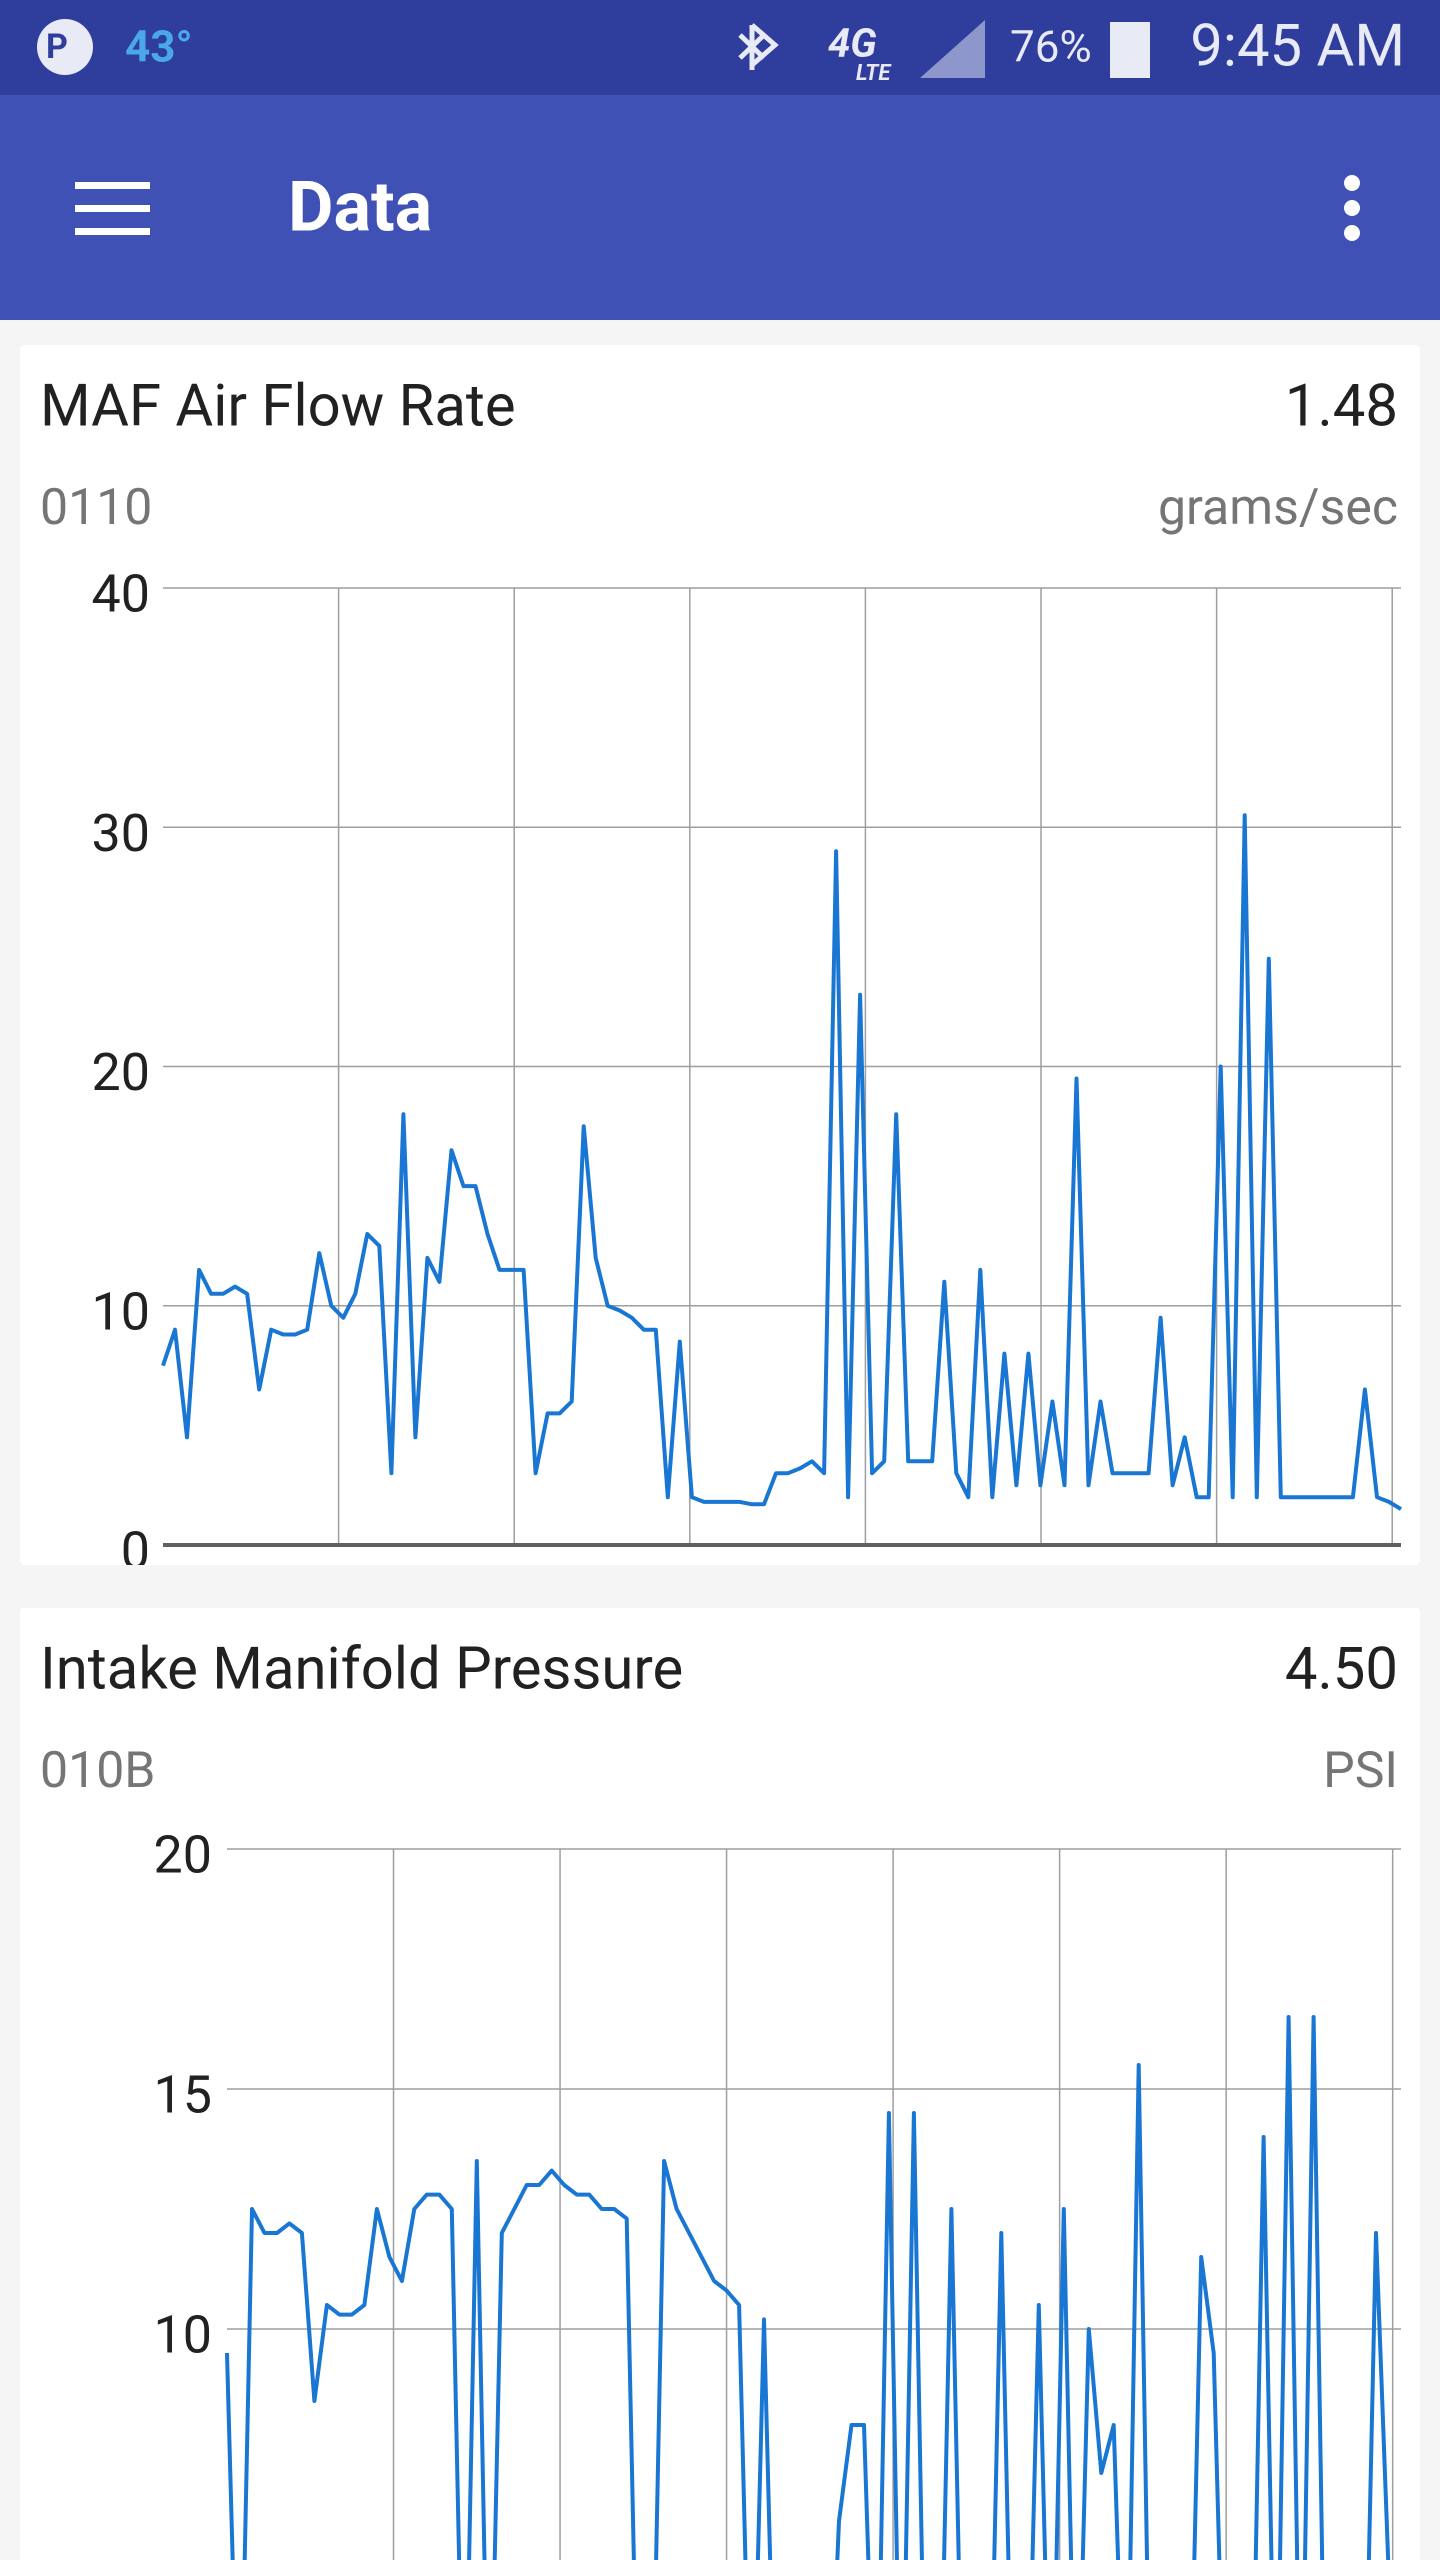  I want to click on card-unit: PSI, so click(1360, 1771).